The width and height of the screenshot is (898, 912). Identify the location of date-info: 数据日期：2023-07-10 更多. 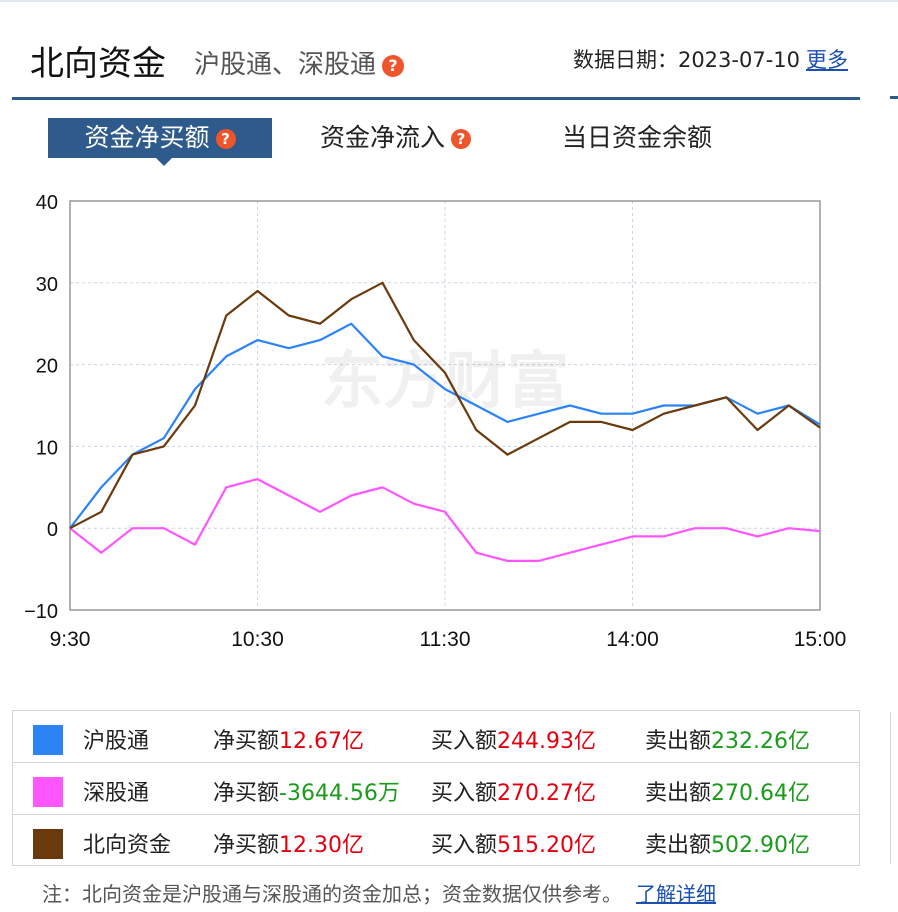
(710, 59).